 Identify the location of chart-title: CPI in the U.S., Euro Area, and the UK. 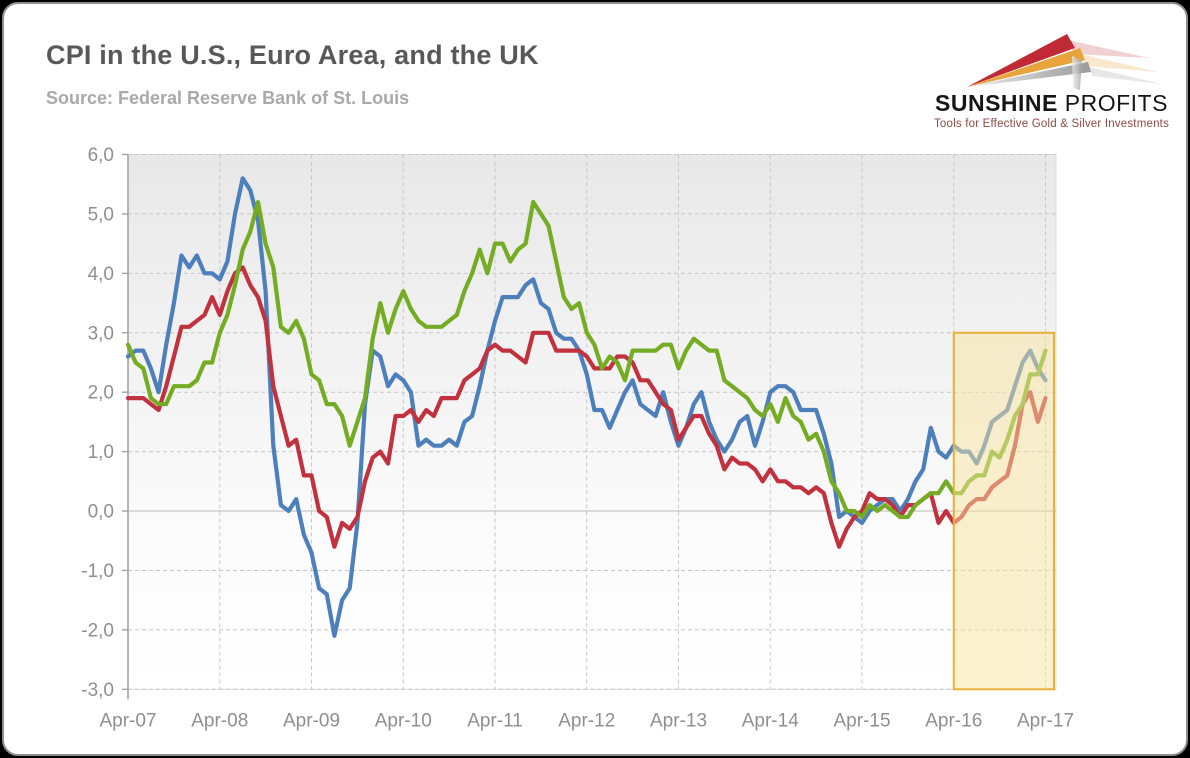
(292, 55).